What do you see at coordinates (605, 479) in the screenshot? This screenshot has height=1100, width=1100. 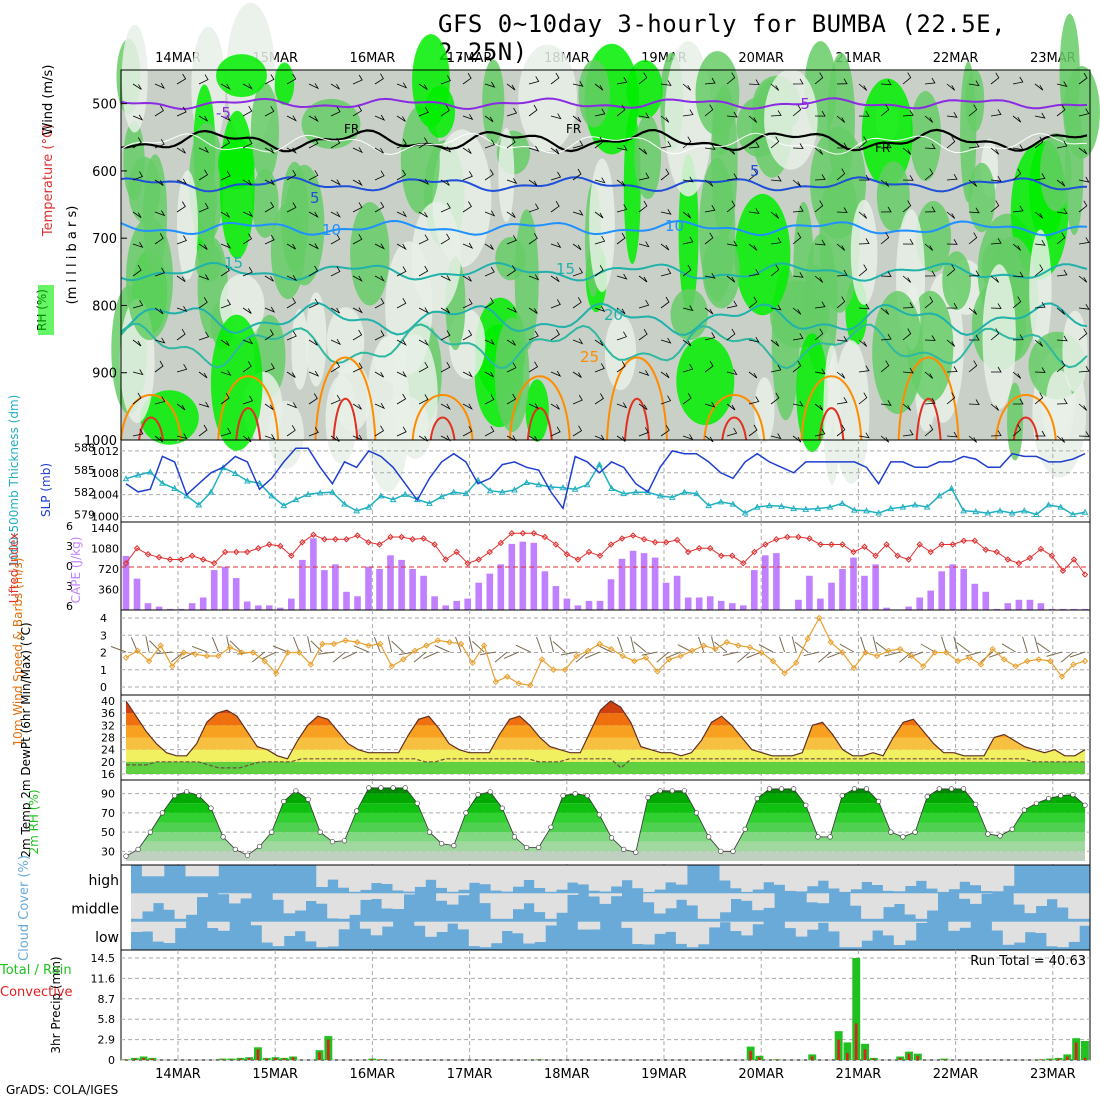 I see `slp-line` at bounding box center [605, 479].